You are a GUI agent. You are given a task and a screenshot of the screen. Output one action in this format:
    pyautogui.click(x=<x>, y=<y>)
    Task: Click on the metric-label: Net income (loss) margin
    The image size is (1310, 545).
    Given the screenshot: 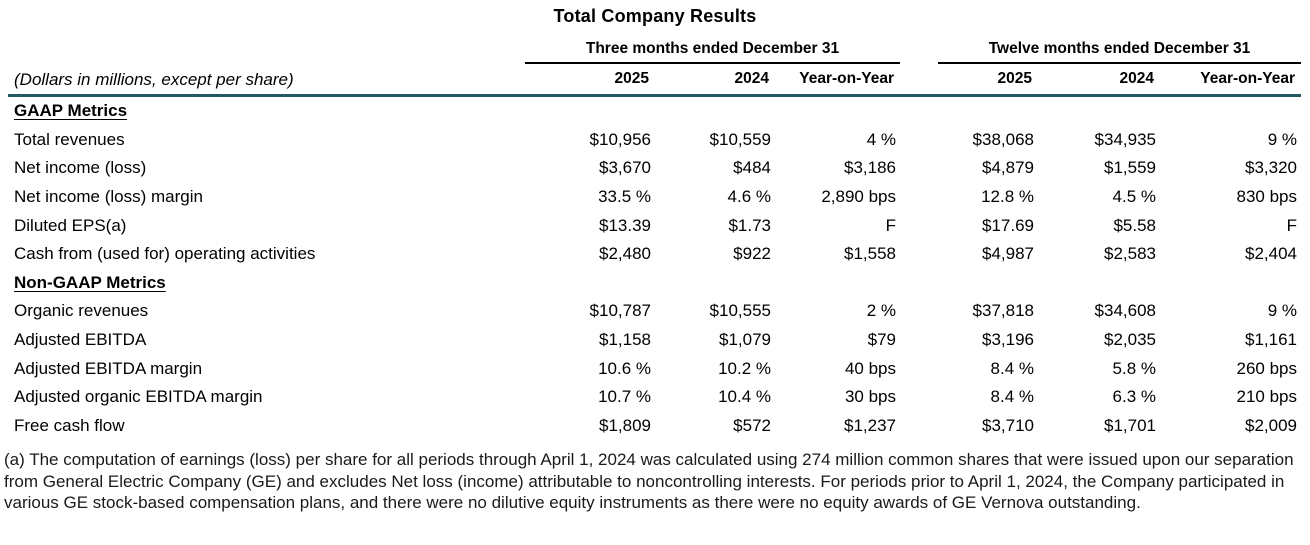 What is the action you would take?
    pyautogui.click(x=108, y=197)
    